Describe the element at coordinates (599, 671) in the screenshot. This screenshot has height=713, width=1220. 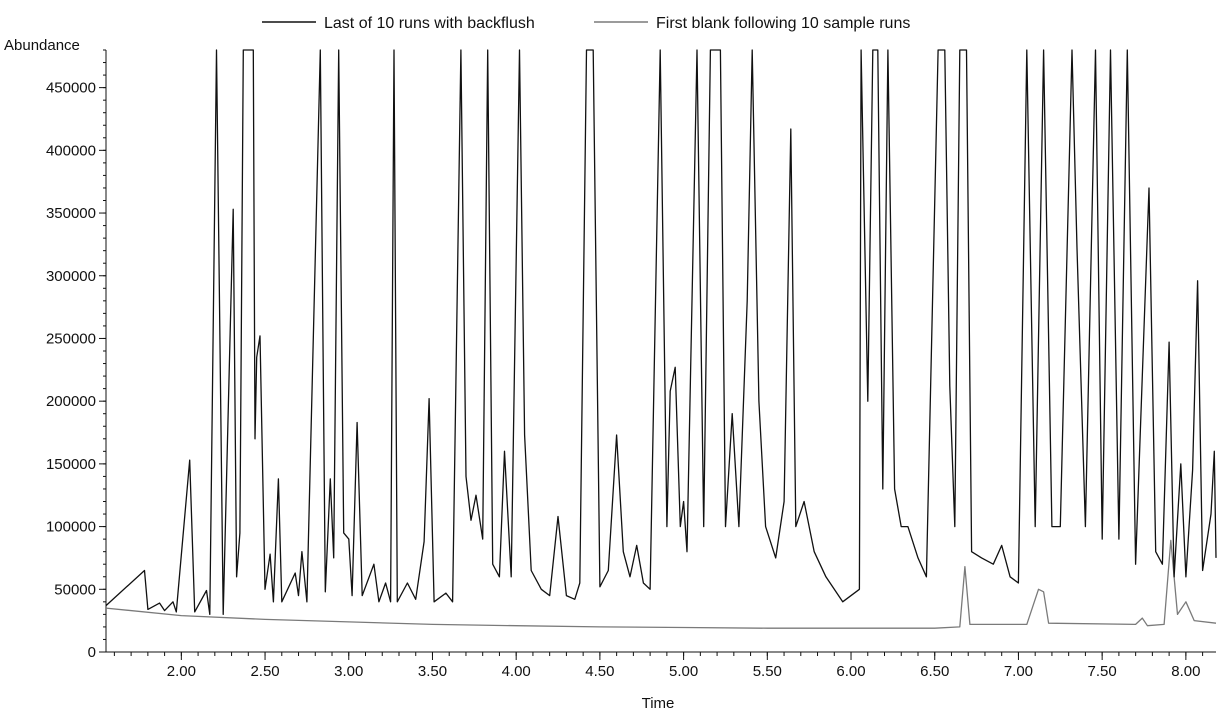
I see `x-tick-label-5: 4.50` at that location.